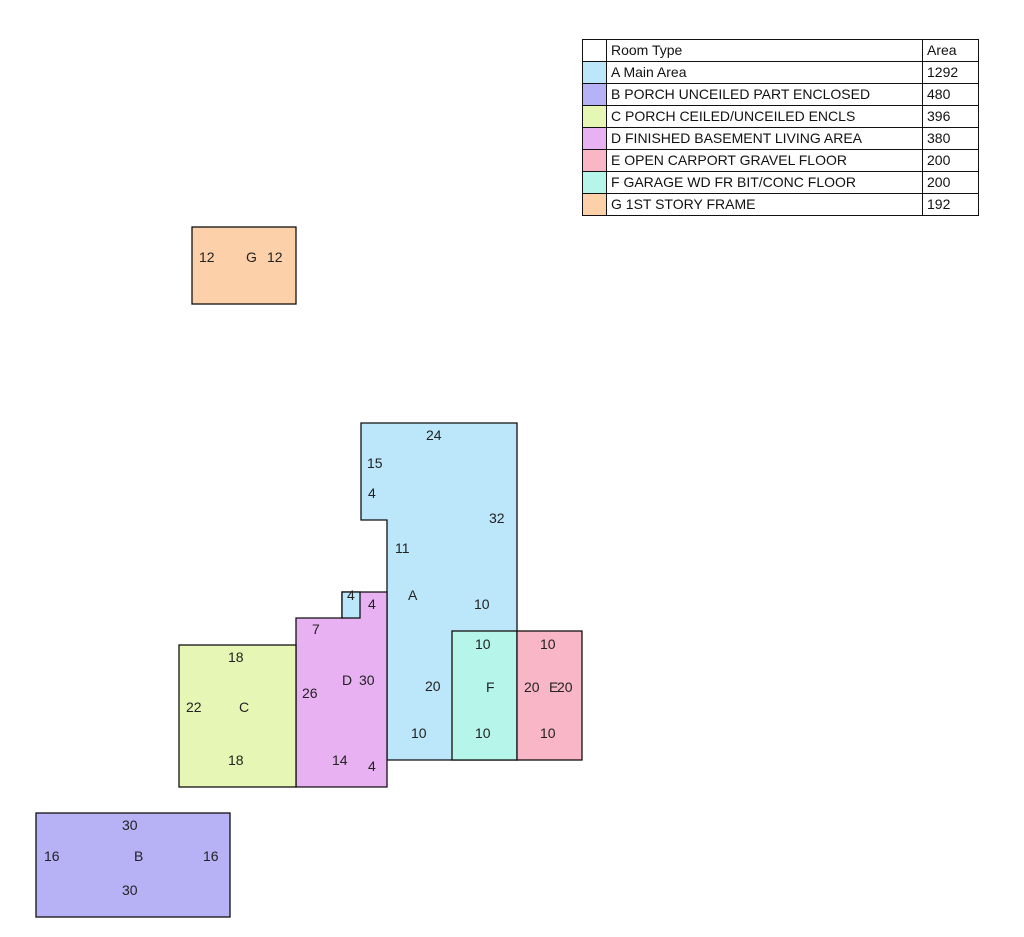  I want to click on room-f-label: F, so click(490, 687).